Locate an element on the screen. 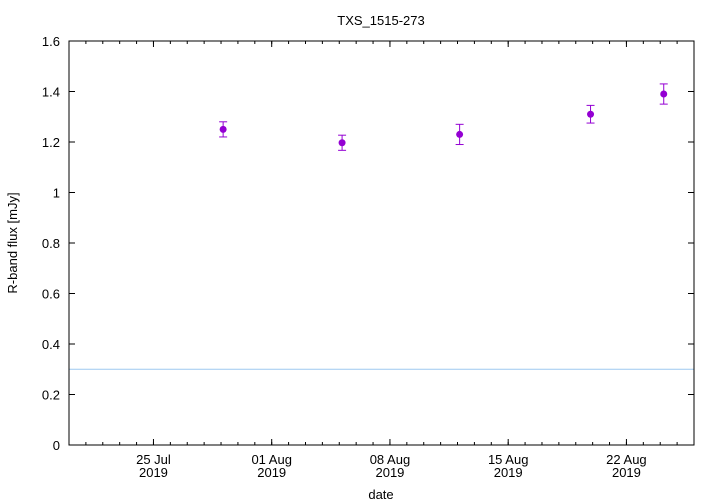  chart-title: TXS_1515-273 is located at coordinates (380, 20).